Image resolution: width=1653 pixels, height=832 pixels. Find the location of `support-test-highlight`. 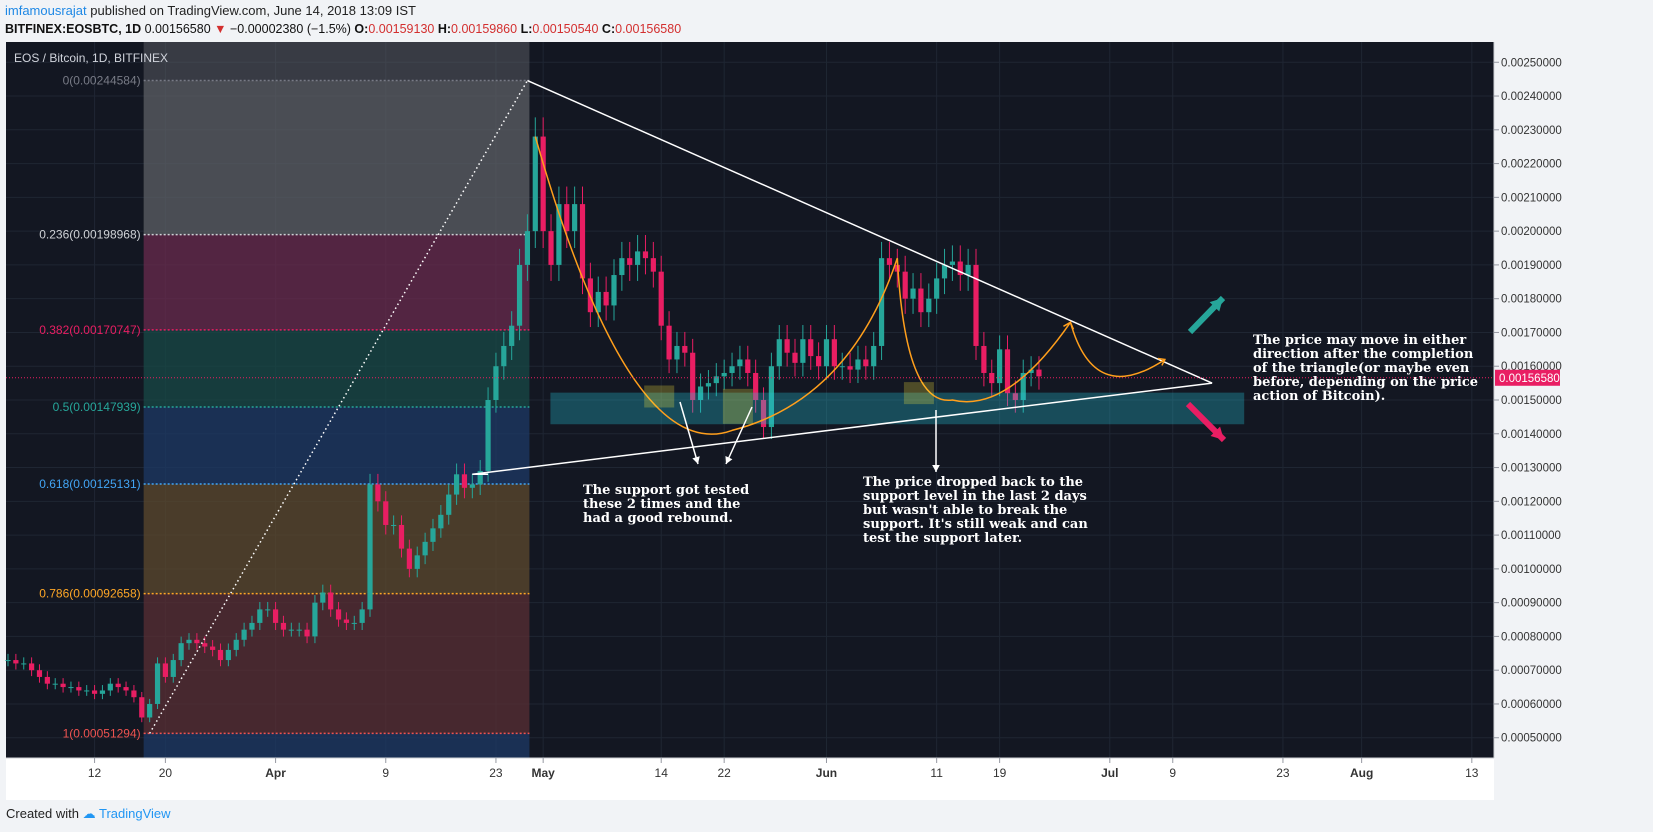

support-test-highlight is located at coordinates (659, 396).